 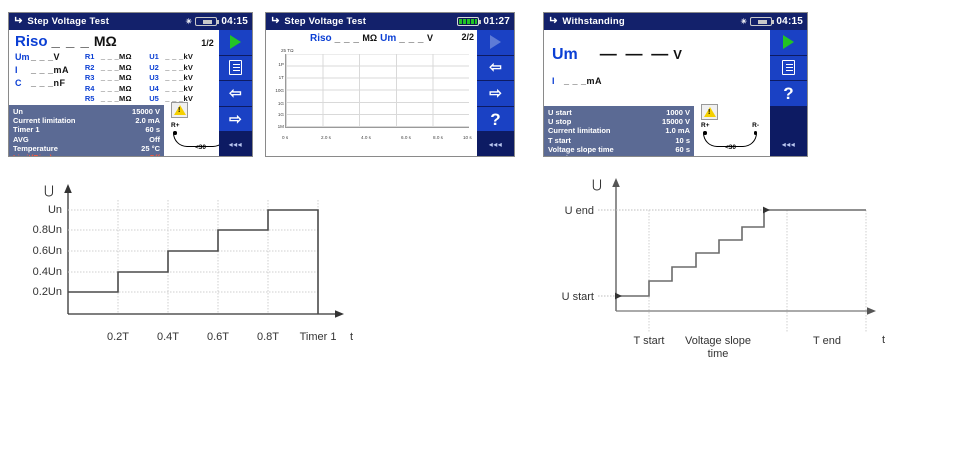 I want to click on svg-text: t, so click(x=351, y=337).